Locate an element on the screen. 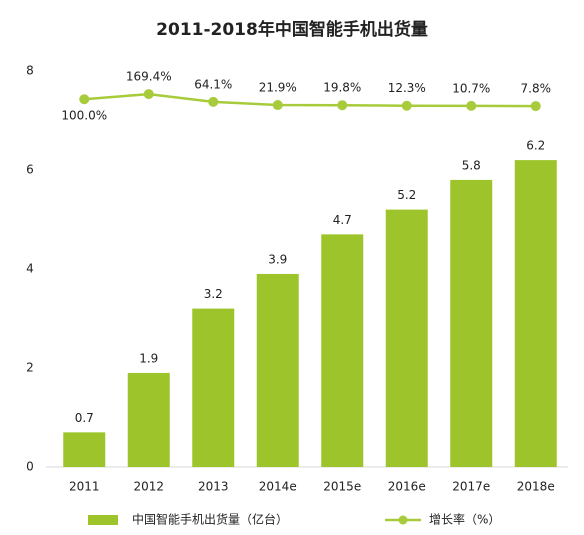 The image size is (584, 535). line-value-label: 10.7% is located at coordinates (471, 88).